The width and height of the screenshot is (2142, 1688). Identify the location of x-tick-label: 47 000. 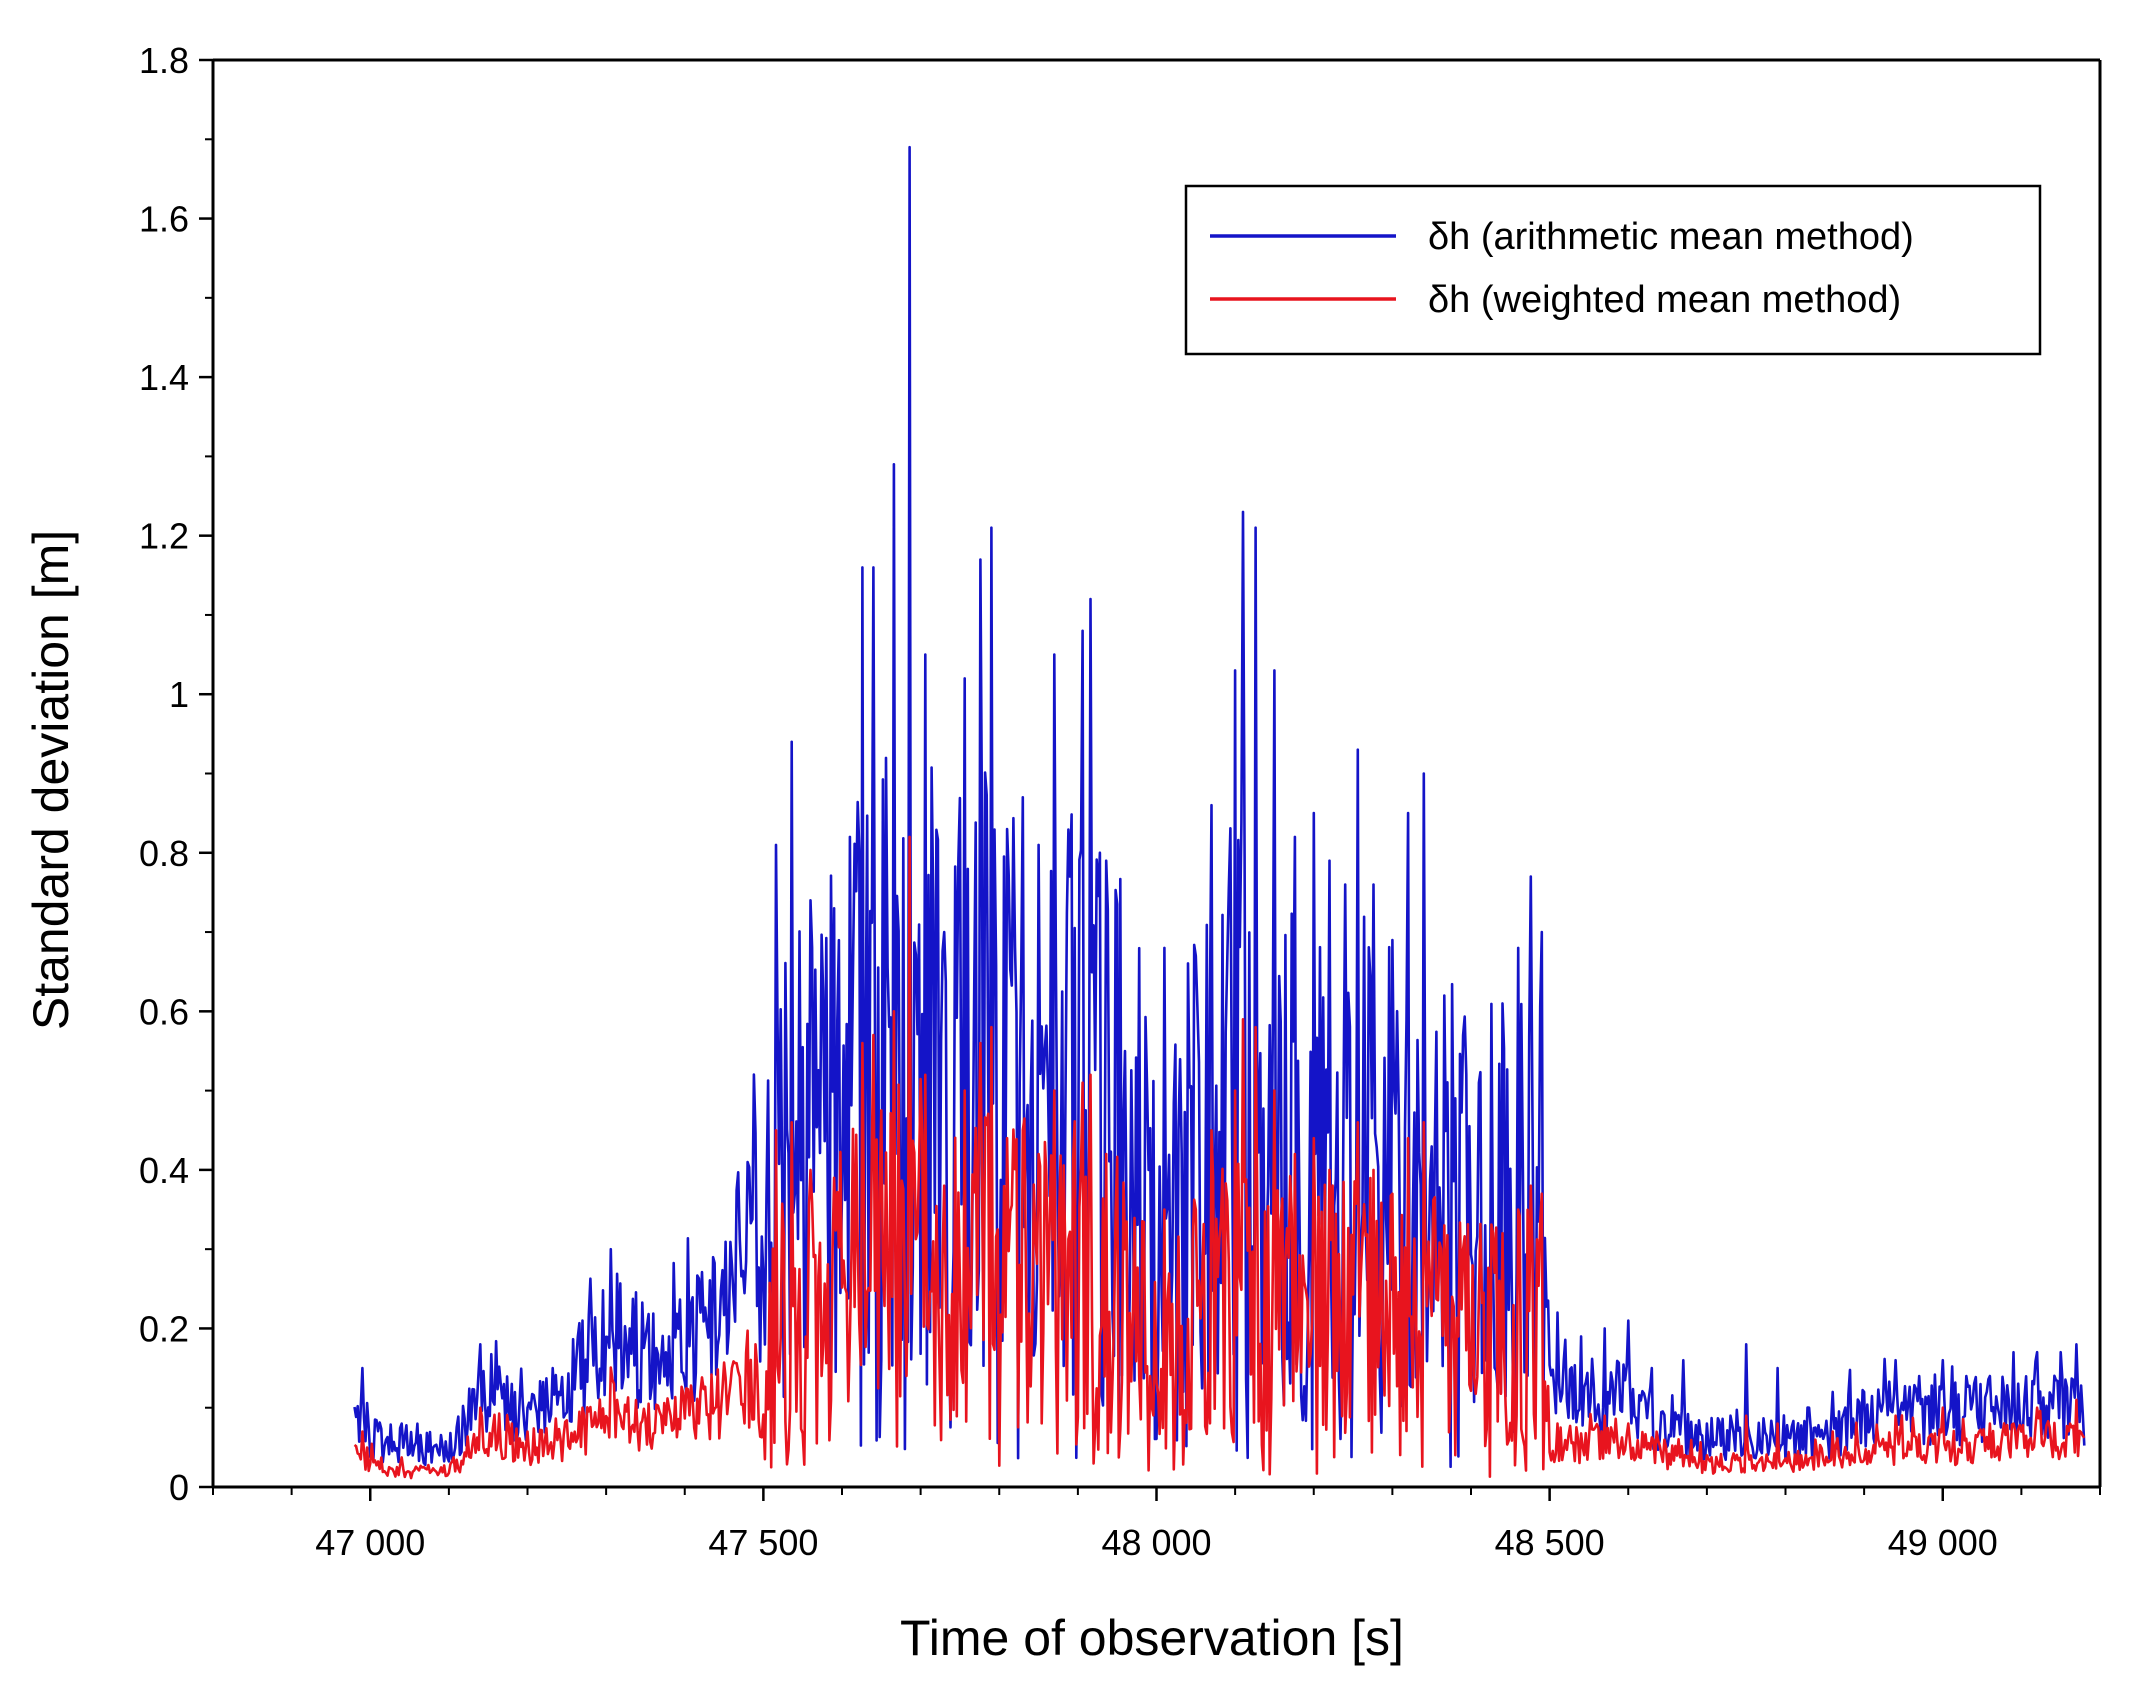
(370, 1542).